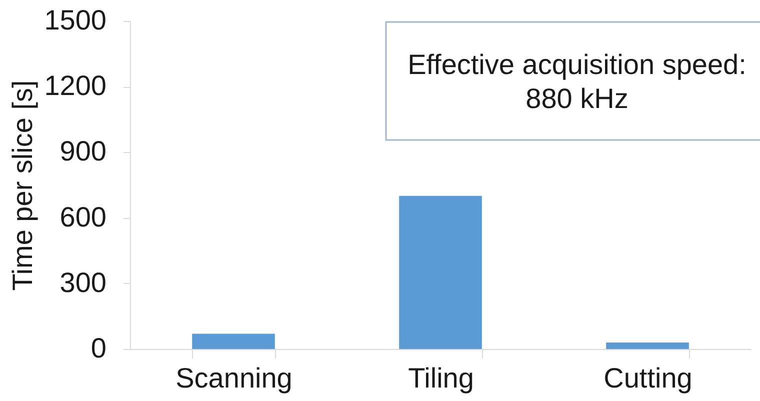  Describe the element at coordinates (83, 151) in the screenshot. I see `y-tick-label: 900` at that location.